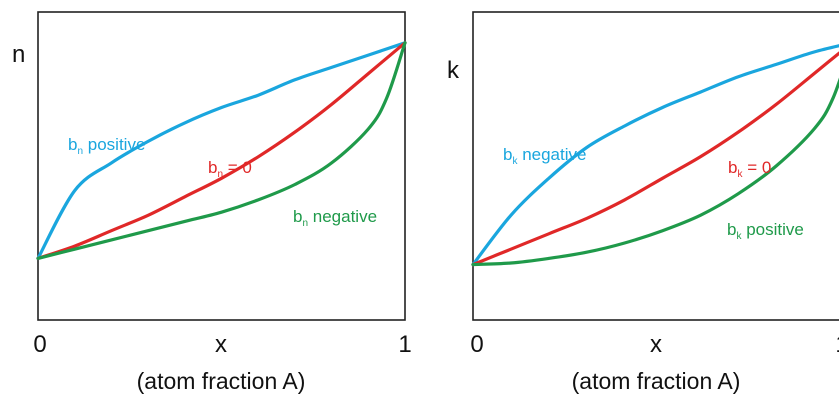 The width and height of the screenshot is (839, 404). What do you see at coordinates (335, 218) in the screenshot?
I see `series-label-3: bn negative` at bounding box center [335, 218].